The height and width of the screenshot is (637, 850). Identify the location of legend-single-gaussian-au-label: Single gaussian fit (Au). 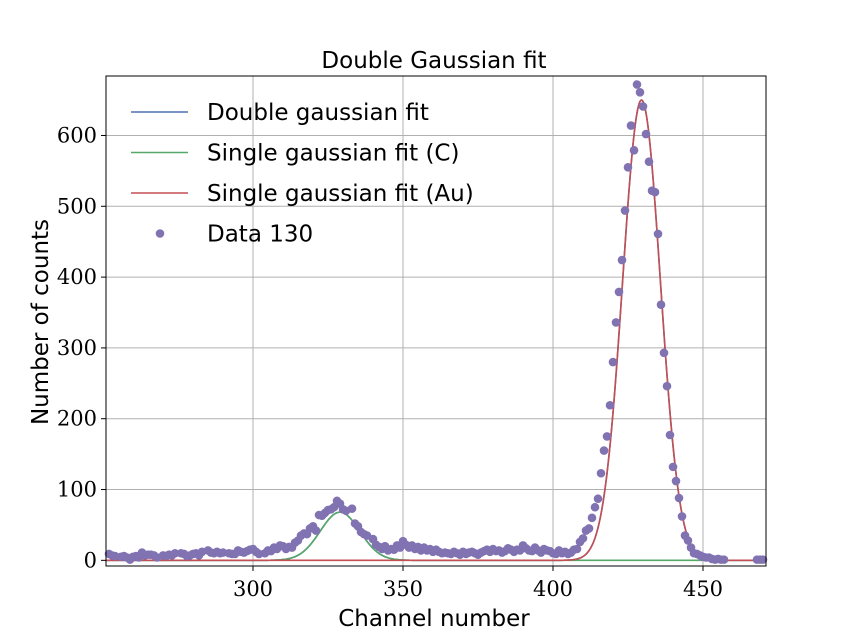
(340, 194).